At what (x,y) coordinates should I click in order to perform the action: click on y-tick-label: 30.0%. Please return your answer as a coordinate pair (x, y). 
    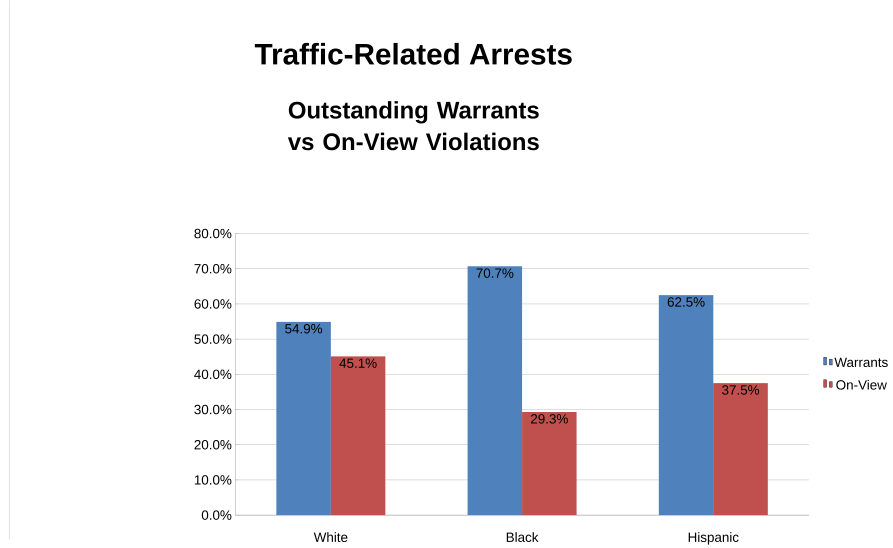
    Looking at the image, I should click on (213, 409).